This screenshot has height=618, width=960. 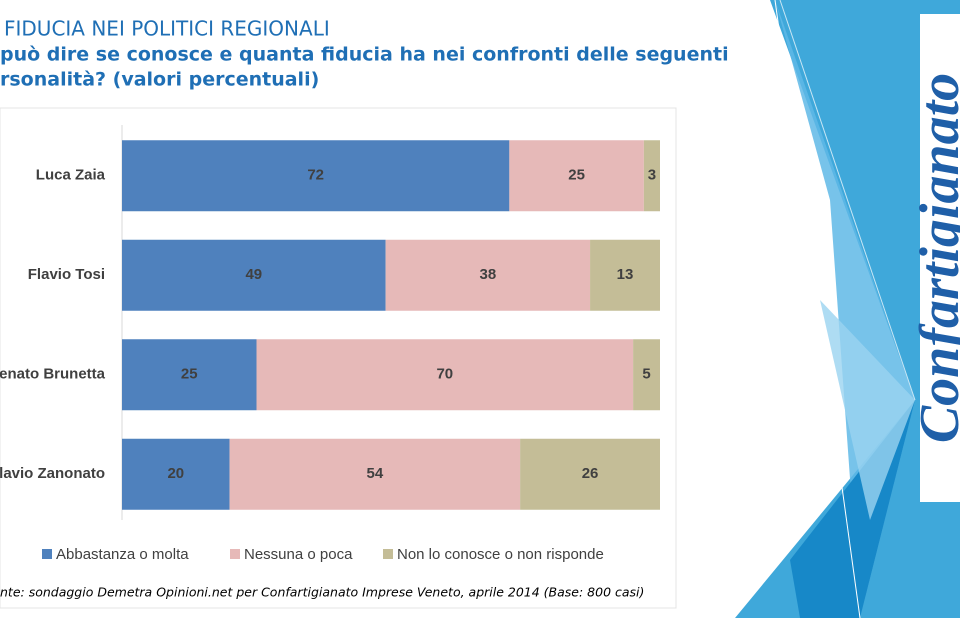 What do you see at coordinates (500, 554) in the screenshot?
I see `legend-label: Non lo conosce o non risponde` at bounding box center [500, 554].